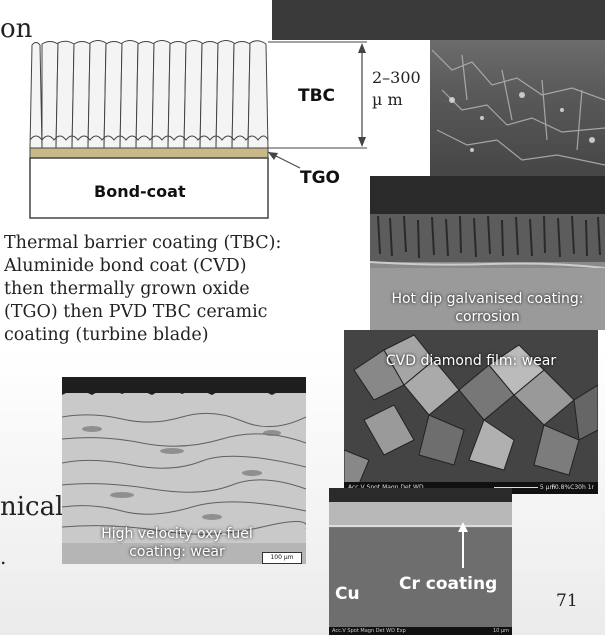 The height and width of the screenshot is (635, 605). I want to click on galvanised-micrograph: Hot dip galvanised coating: corrosion, so click(487, 253).